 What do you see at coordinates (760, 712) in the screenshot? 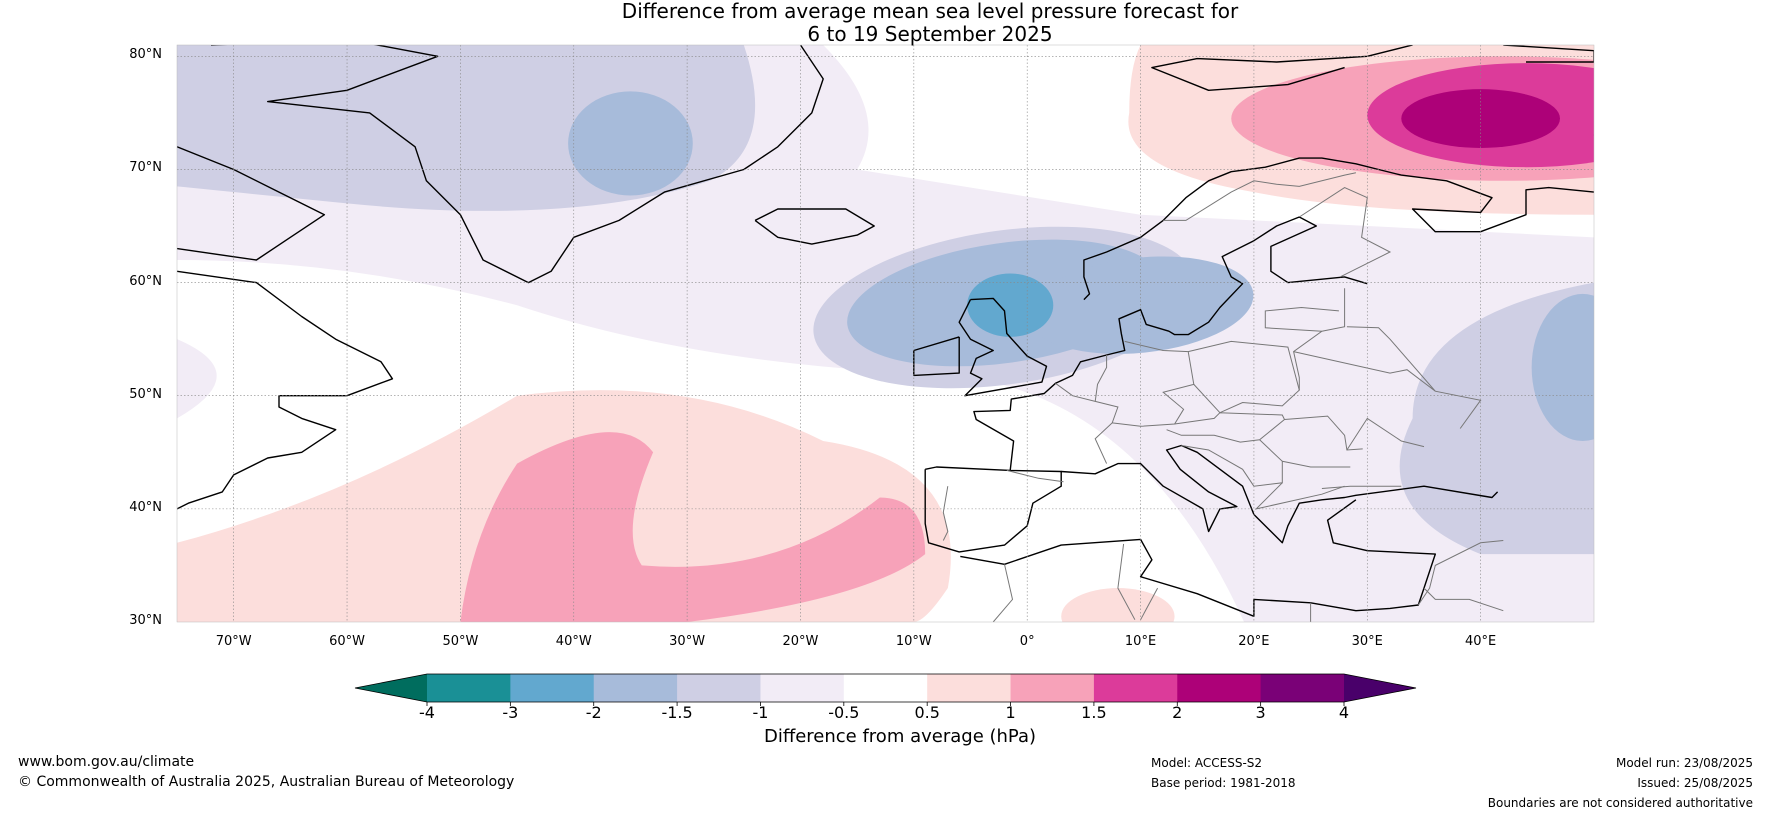
I see `colorbar-tick-label: -1` at bounding box center [760, 712].